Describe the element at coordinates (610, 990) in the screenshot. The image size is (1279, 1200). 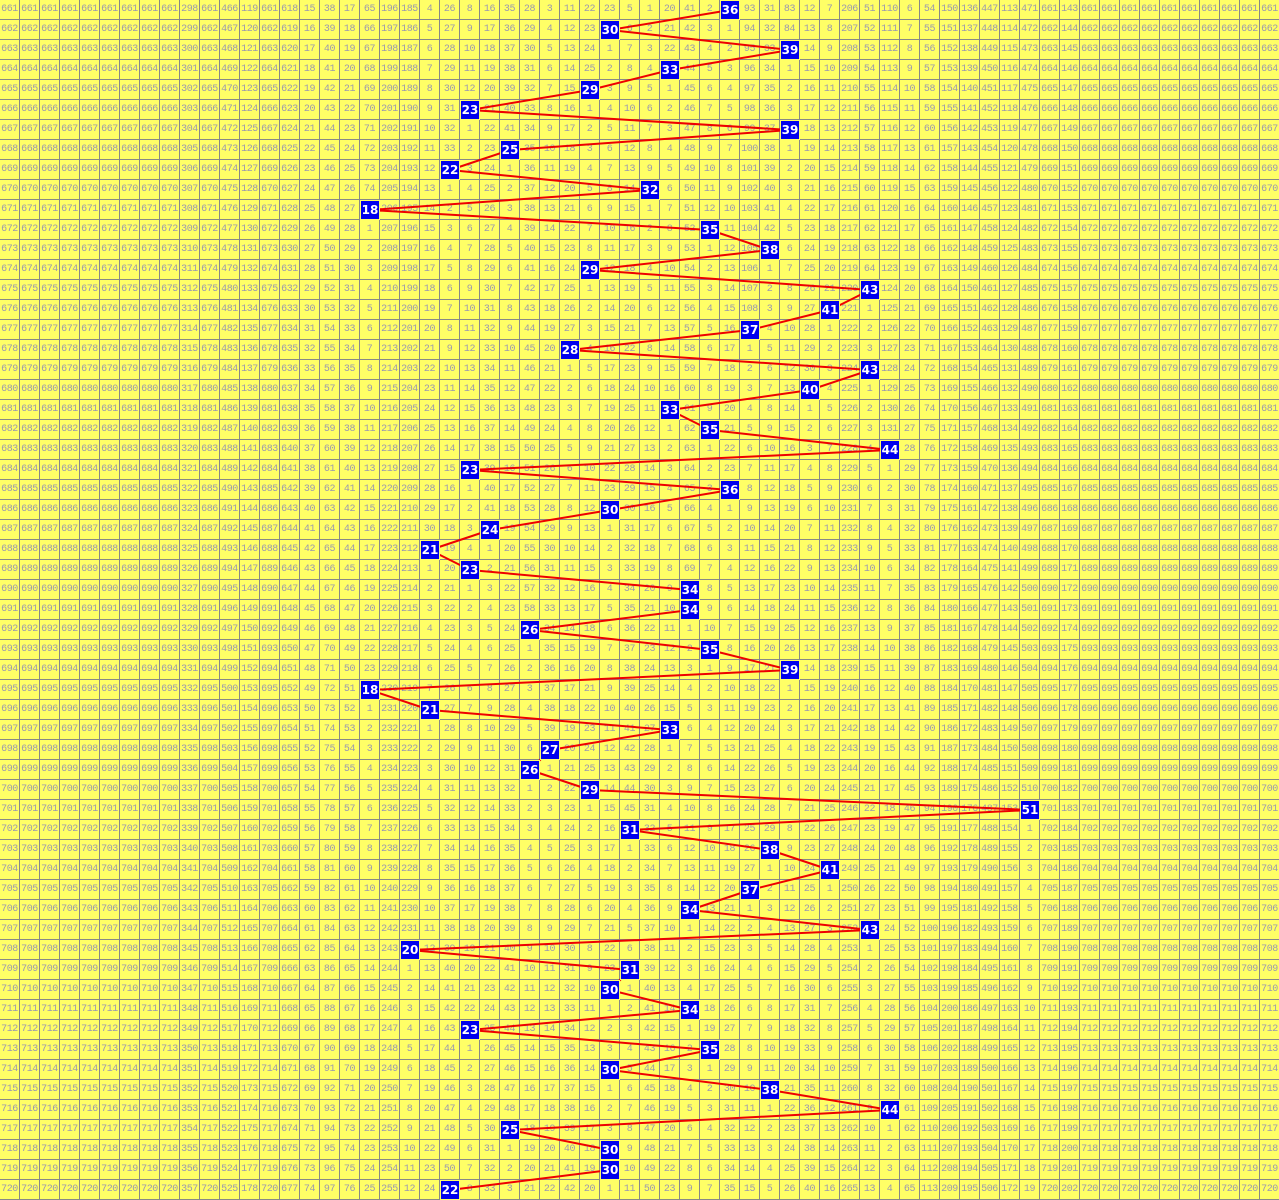
I see `hit-cell: 30` at that location.